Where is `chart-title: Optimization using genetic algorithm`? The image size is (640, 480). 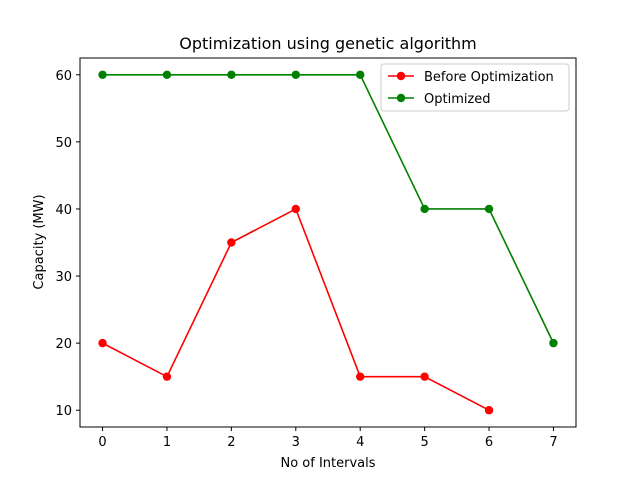
chart-title: Optimization using genetic algorithm is located at coordinates (328, 43).